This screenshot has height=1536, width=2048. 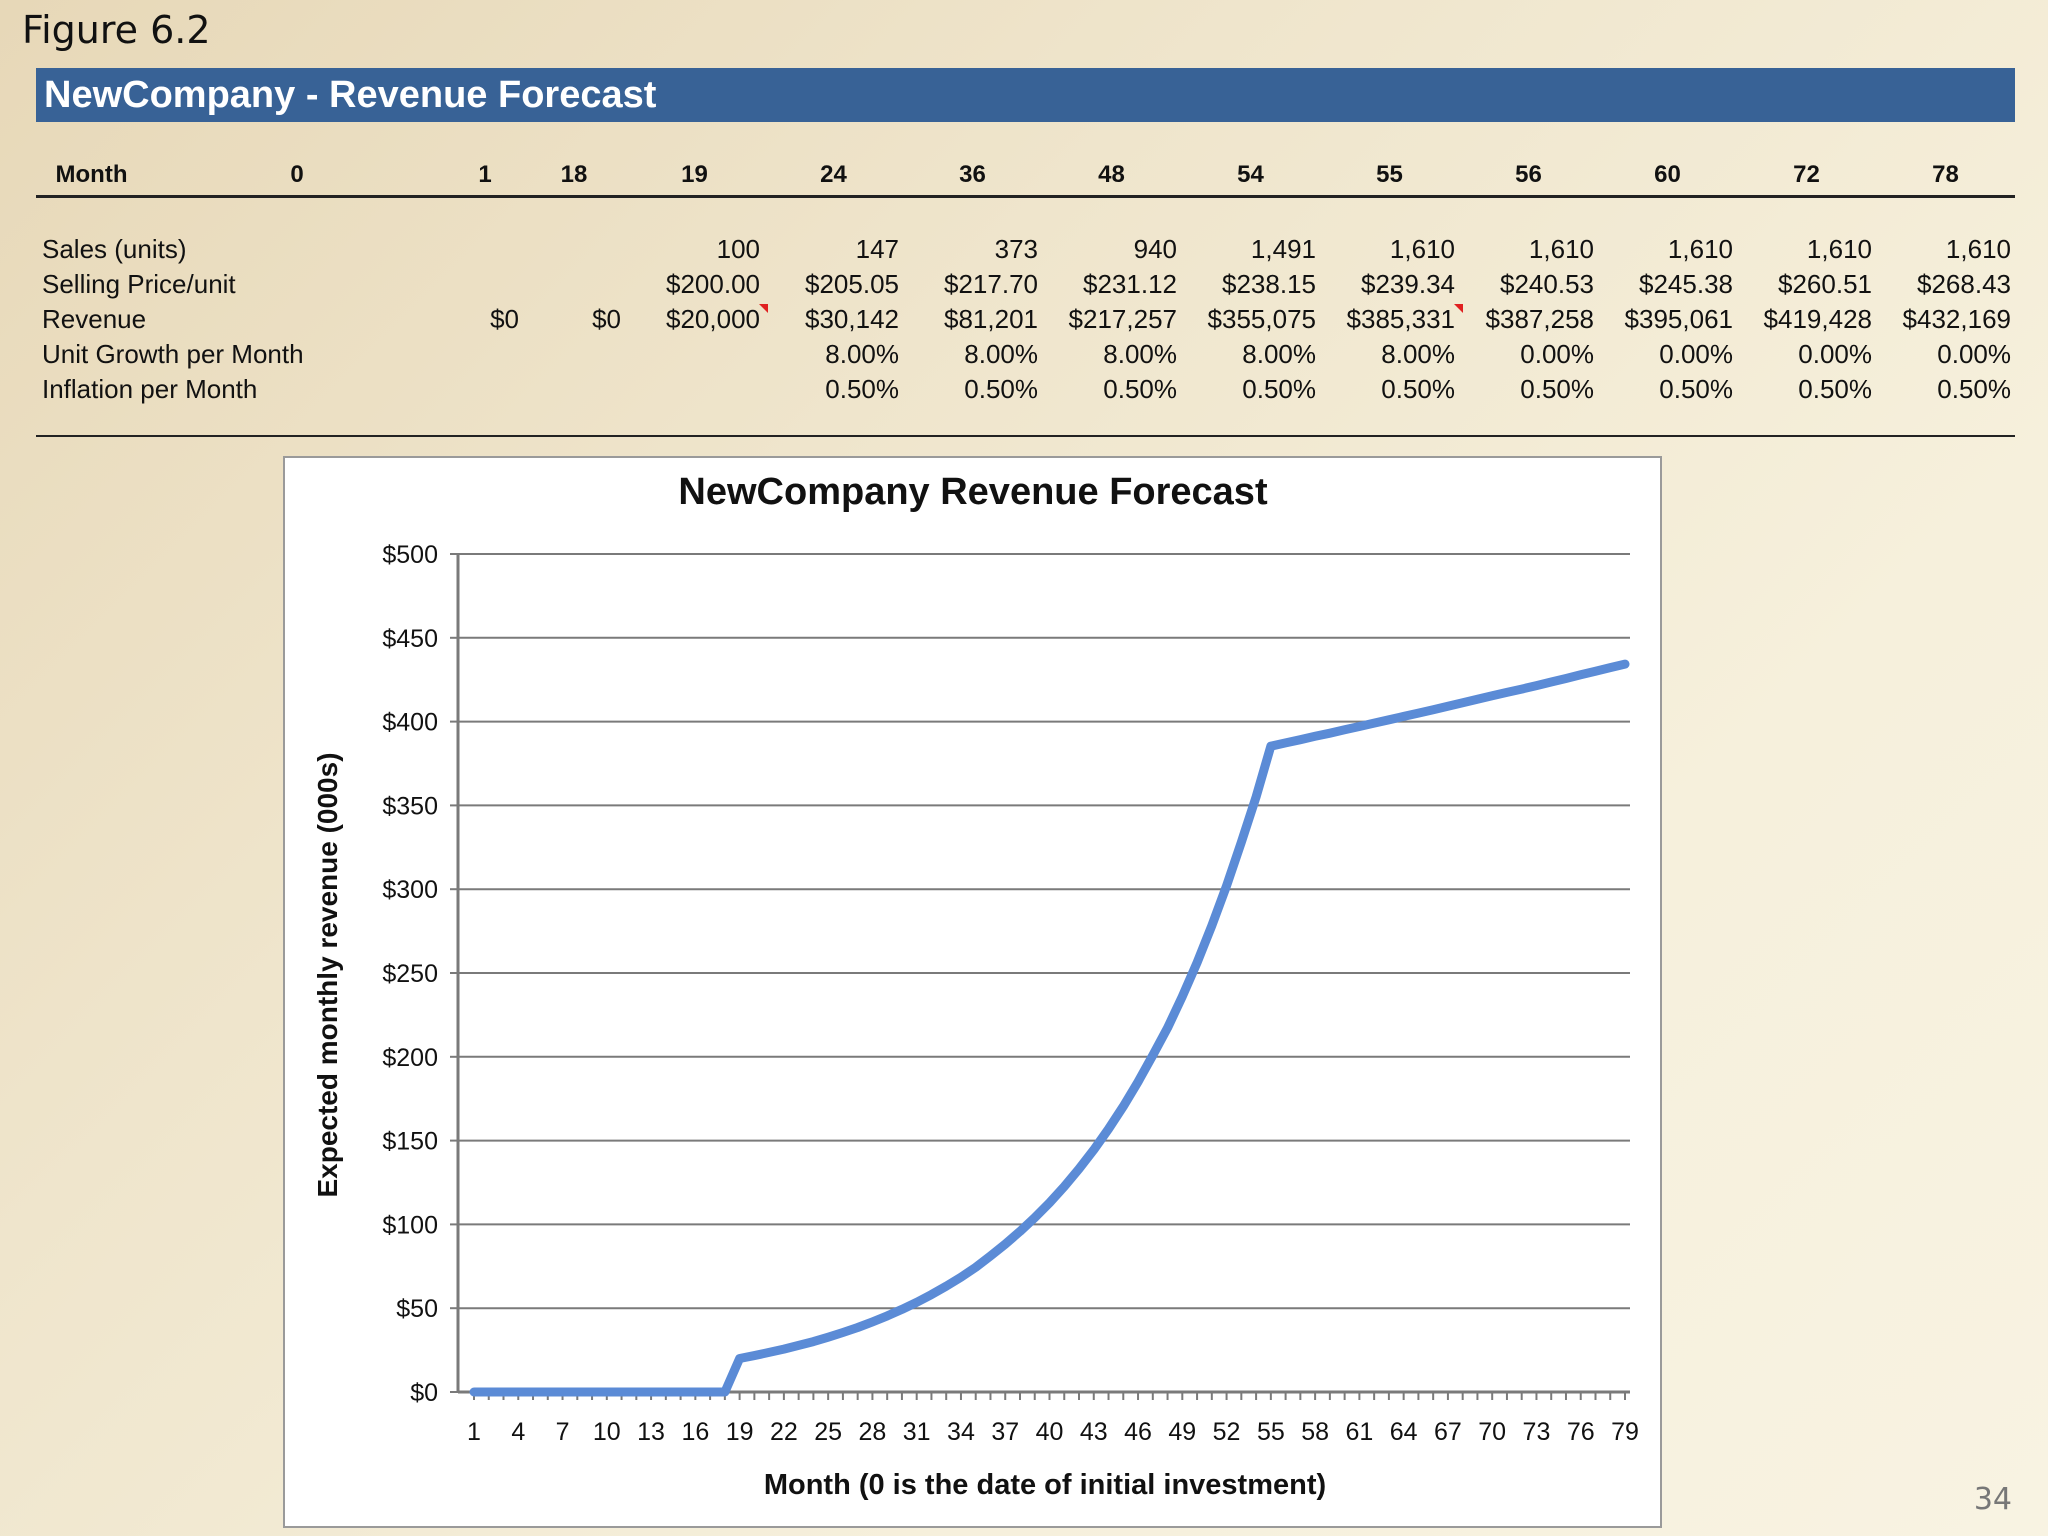 What do you see at coordinates (410, 974) in the screenshot?
I see `y-tick-label: $250` at bounding box center [410, 974].